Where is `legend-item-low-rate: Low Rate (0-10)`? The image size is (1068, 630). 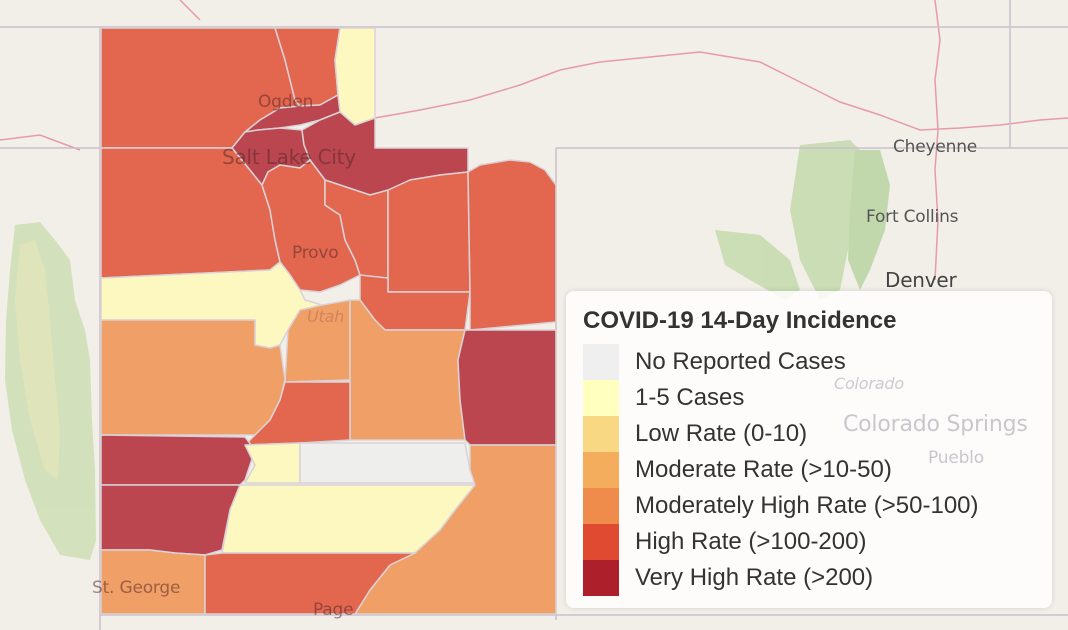
legend-item-low-rate: Low Rate (0-10) is located at coordinates (817, 434).